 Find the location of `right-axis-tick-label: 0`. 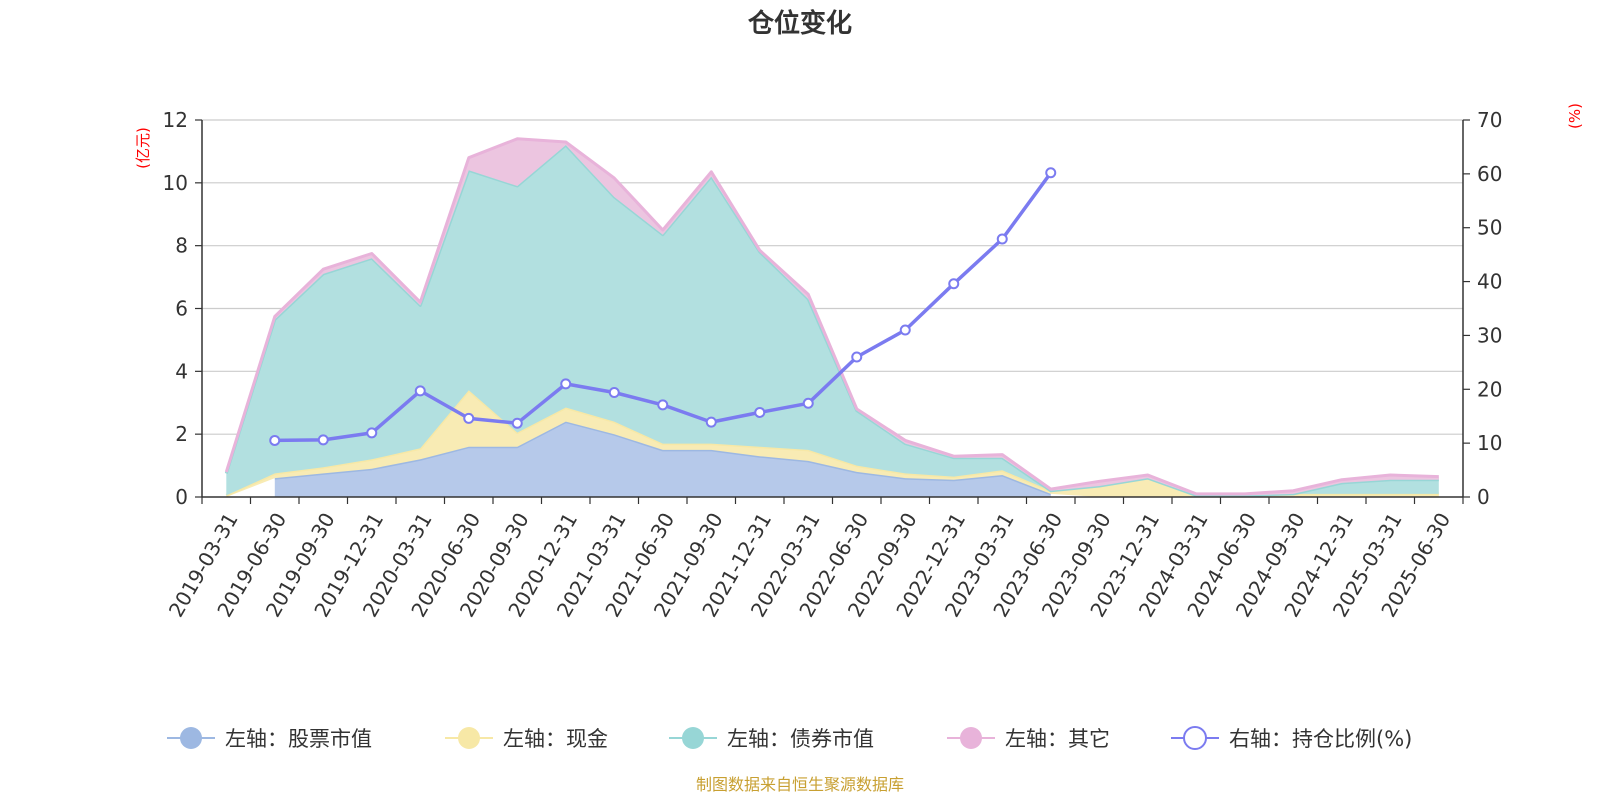

right-axis-tick-label: 0 is located at coordinates (1483, 497).